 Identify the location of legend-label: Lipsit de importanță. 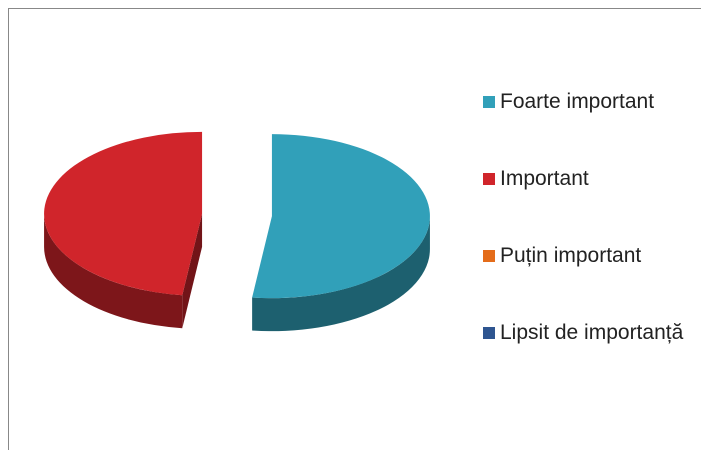
(592, 332).